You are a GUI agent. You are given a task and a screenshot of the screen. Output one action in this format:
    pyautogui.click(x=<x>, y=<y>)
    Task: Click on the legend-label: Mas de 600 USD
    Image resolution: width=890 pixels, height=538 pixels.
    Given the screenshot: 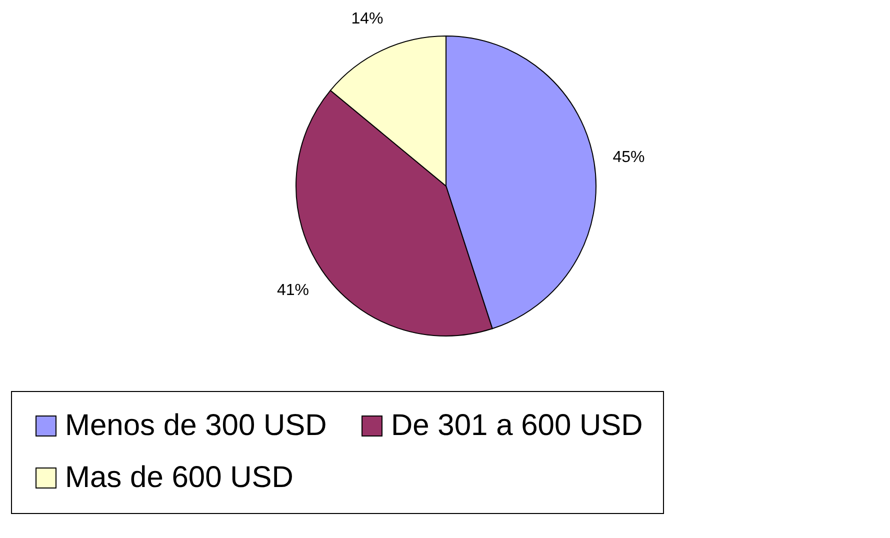 What is the action you would take?
    pyautogui.click(x=179, y=477)
    